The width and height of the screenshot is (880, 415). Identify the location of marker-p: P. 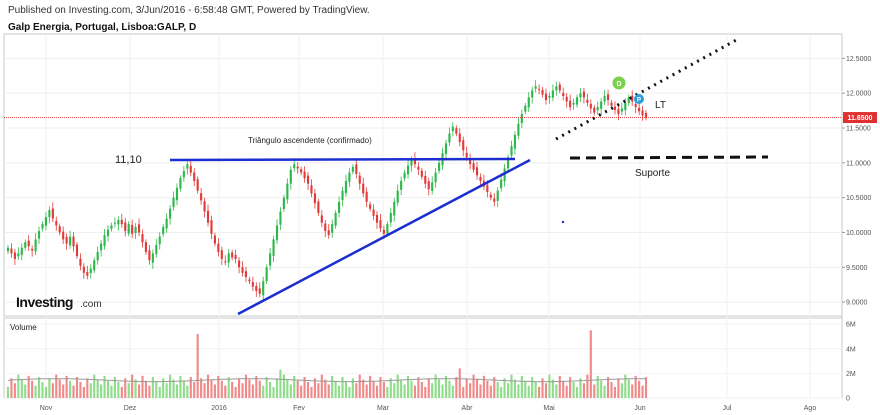
(639, 99).